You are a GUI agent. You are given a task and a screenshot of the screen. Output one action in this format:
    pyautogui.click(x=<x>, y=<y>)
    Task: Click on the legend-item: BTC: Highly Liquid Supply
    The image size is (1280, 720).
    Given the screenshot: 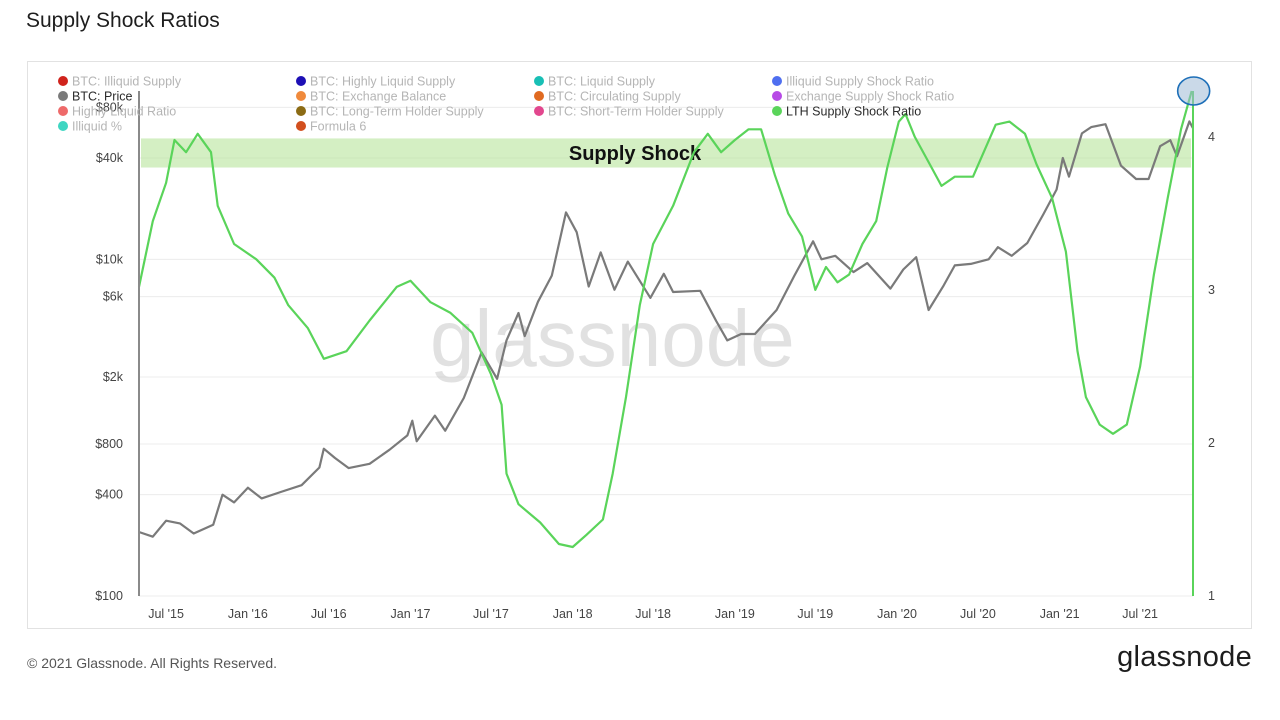 What is the action you would take?
    pyautogui.click(x=376, y=82)
    